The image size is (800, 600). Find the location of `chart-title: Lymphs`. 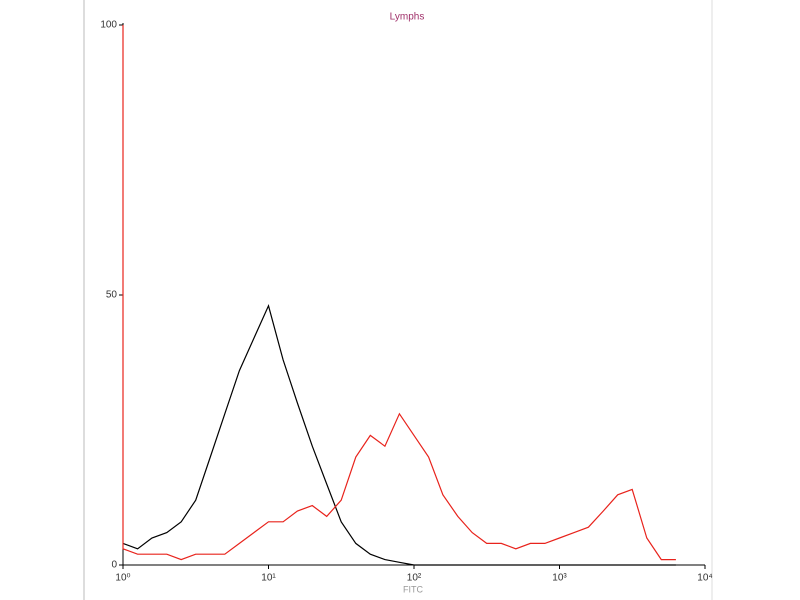

chart-title: Lymphs is located at coordinates (407, 17).